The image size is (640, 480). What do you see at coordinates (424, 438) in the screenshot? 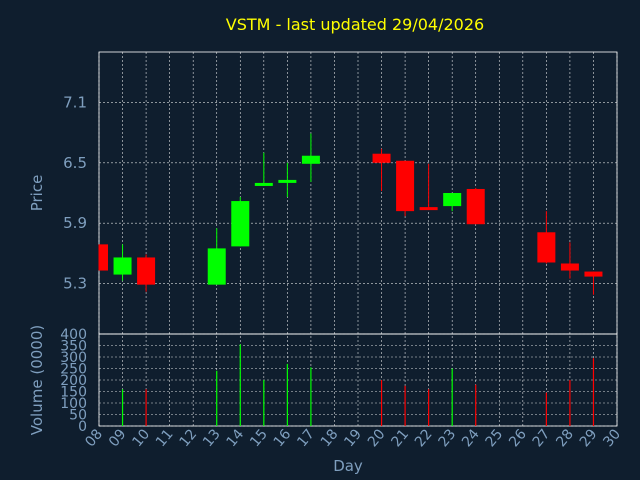
I see `day-tick-label: 22` at bounding box center [424, 438].